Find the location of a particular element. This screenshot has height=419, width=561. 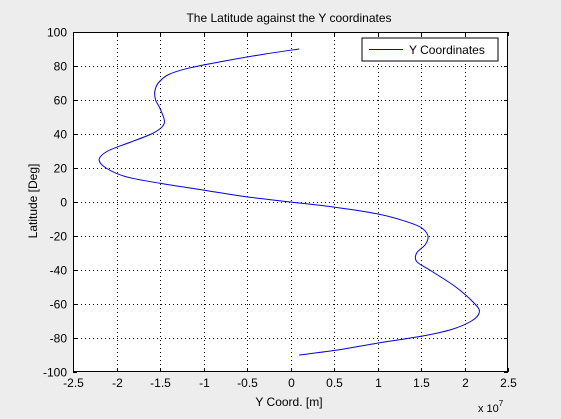

legend-label-y-coordinates: Y Coordinates is located at coordinates (447, 50).